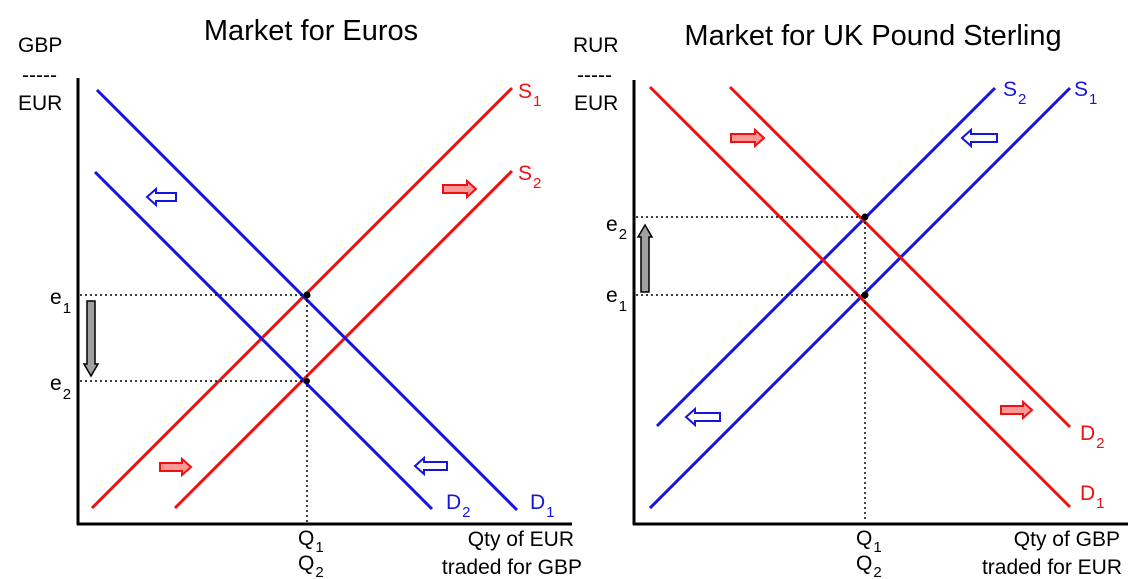 This screenshot has height=579, width=1133. What do you see at coordinates (512, 567) in the screenshot?
I see `chart-euros-xlabel-line2: traded for GBP` at bounding box center [512, 567].